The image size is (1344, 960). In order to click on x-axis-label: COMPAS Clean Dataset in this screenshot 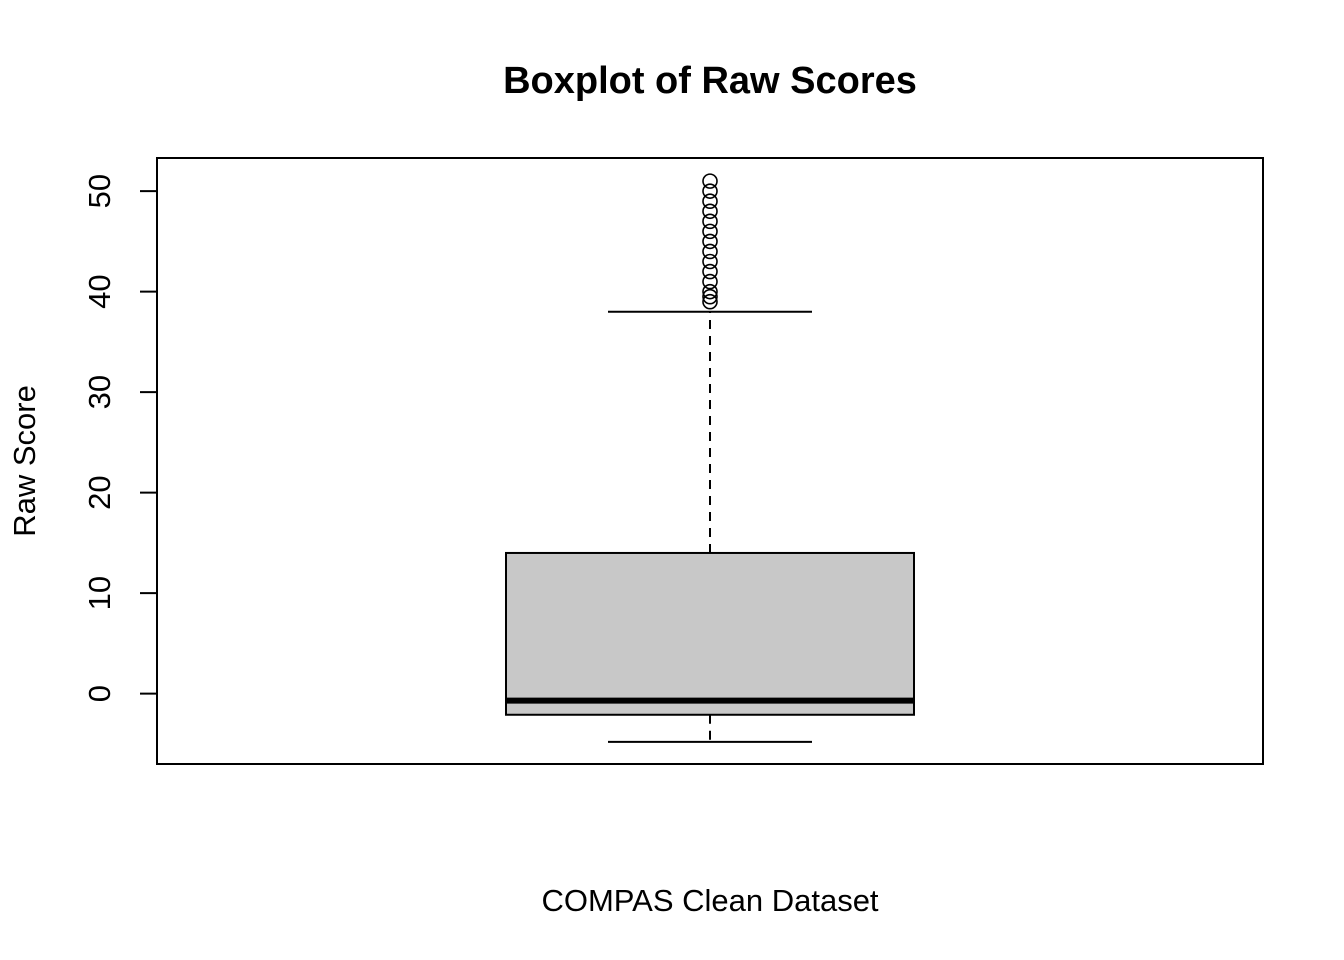, I will do `click(709, 900)`.